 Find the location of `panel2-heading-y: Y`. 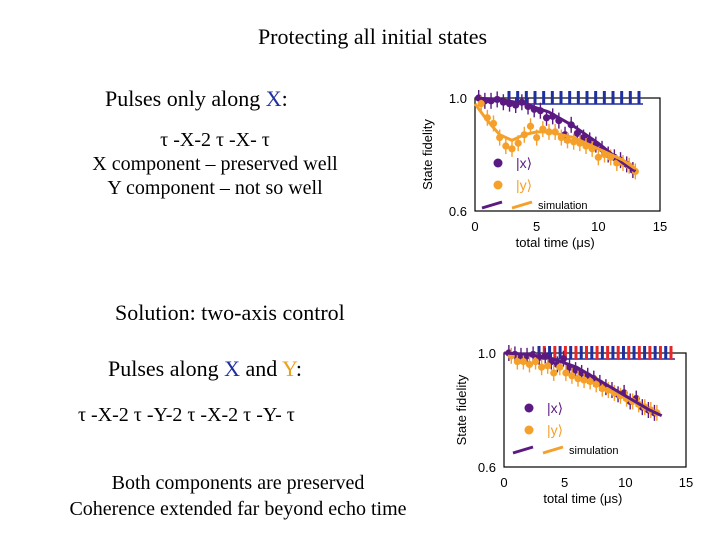

panel2-heading-y: Y is located at coordinates (288, 368).